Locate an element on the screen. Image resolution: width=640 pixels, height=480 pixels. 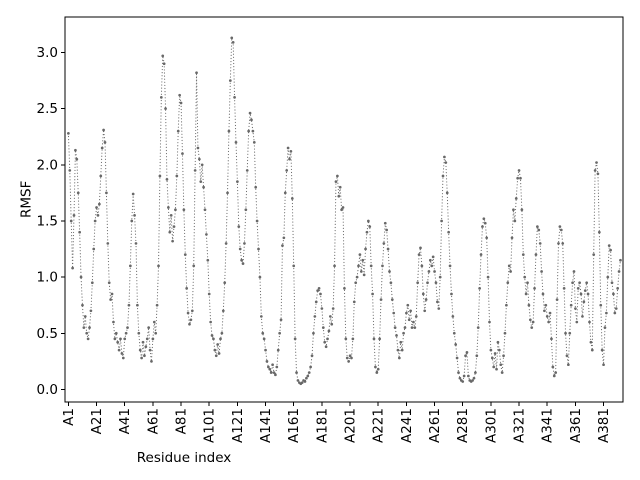
y-tick-label: 0.5 is located at coordinates (47, 334).